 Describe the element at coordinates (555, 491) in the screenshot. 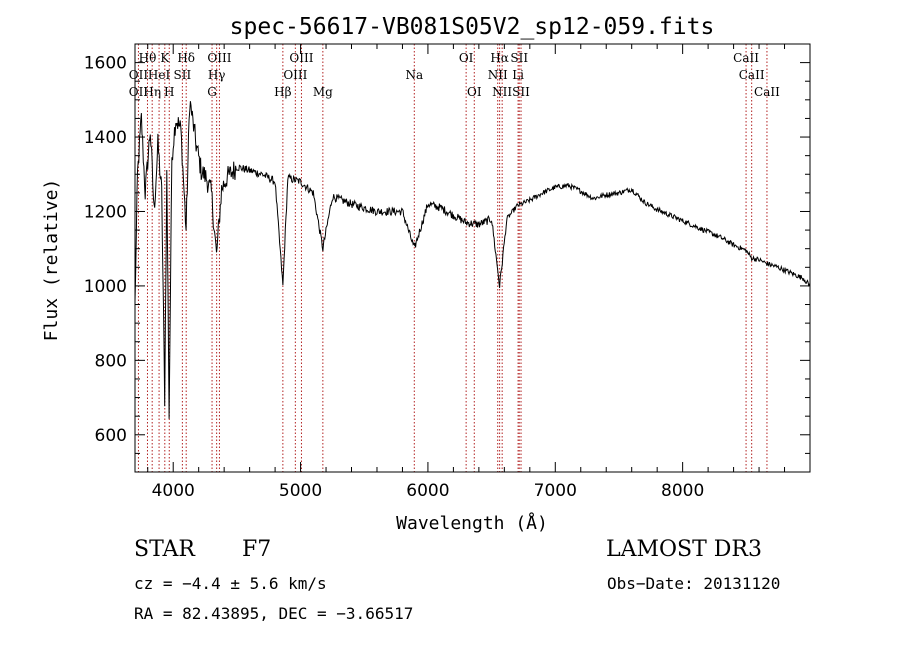

I see `x-tick-label: 7000` at that location.